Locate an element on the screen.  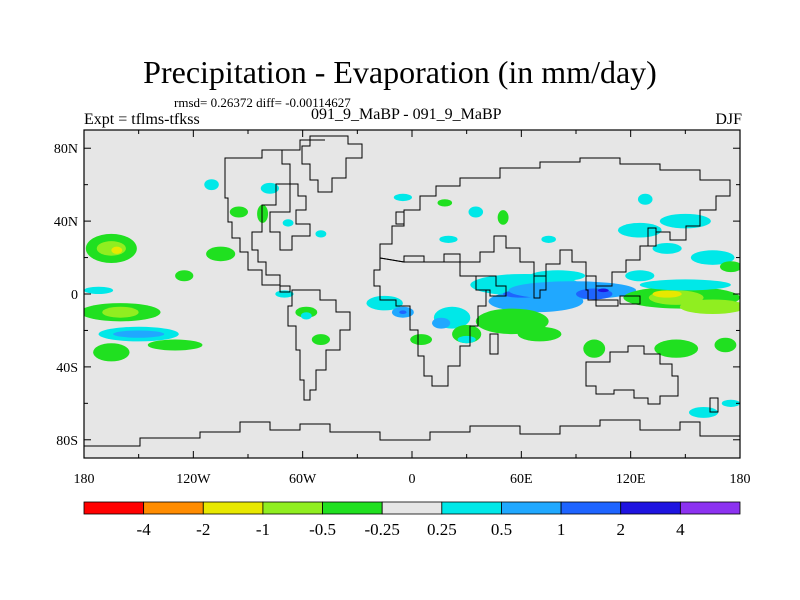
stats-label: rmsd= 0.26372 diff= -0.00114627 is located at coordinates (262, 102).